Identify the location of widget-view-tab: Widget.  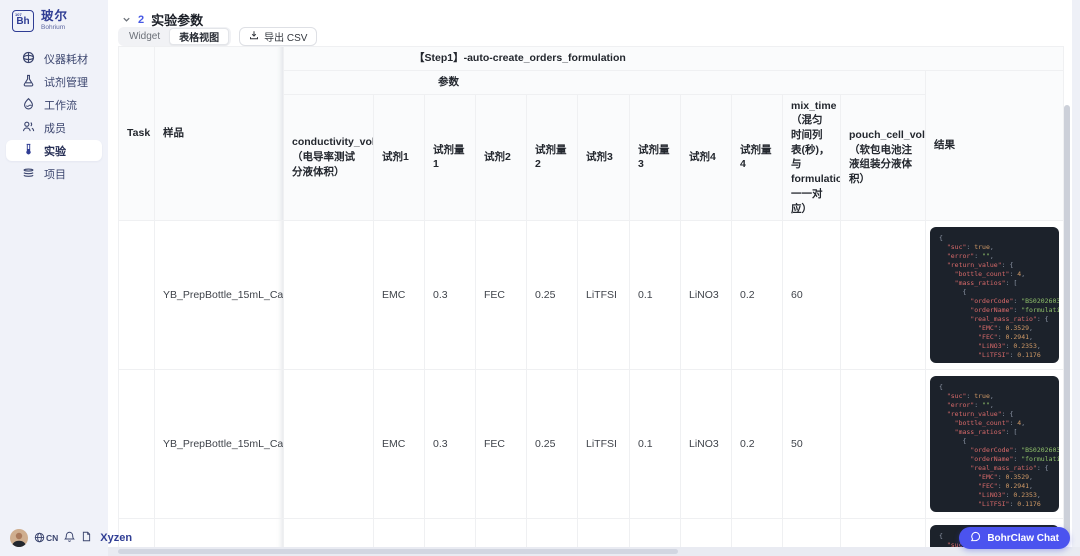
(145, 36).